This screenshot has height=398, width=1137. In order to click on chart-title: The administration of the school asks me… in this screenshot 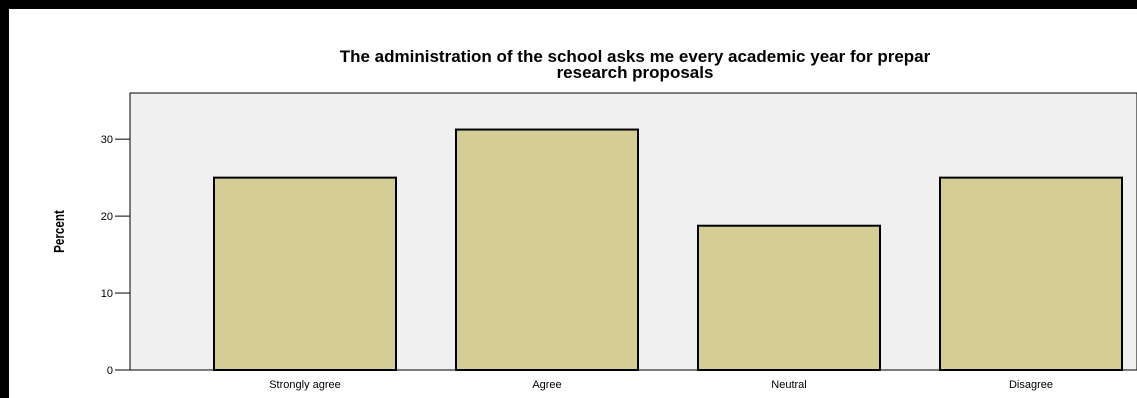, I will do `click(568, 64)`.